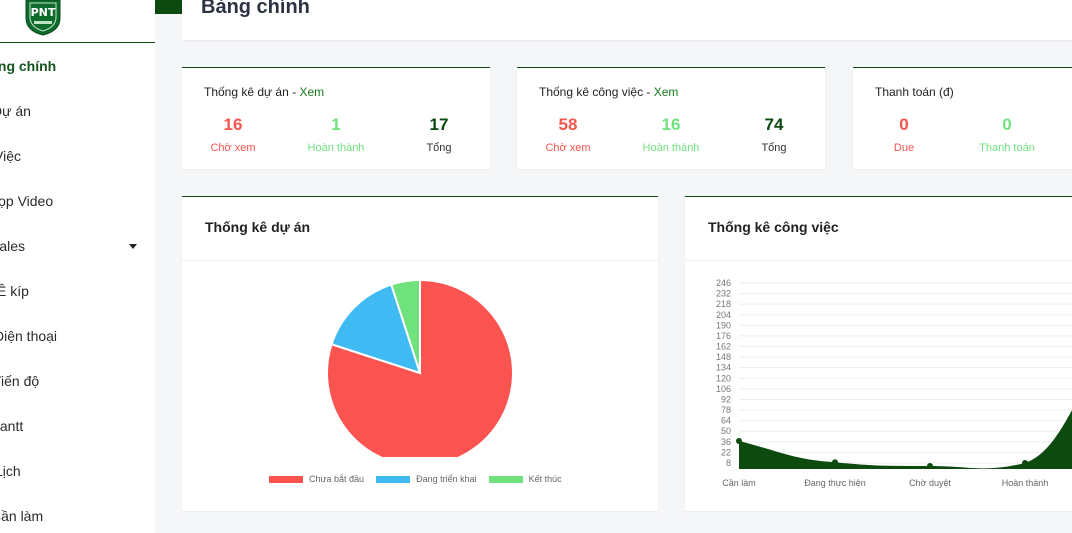 Image resolution: width=1072 pixels, height=533 pixels. What do you see at coordinates (774, 124) in the screenshot?
I see `stat-value: 74` at bounding box center [774, 124].